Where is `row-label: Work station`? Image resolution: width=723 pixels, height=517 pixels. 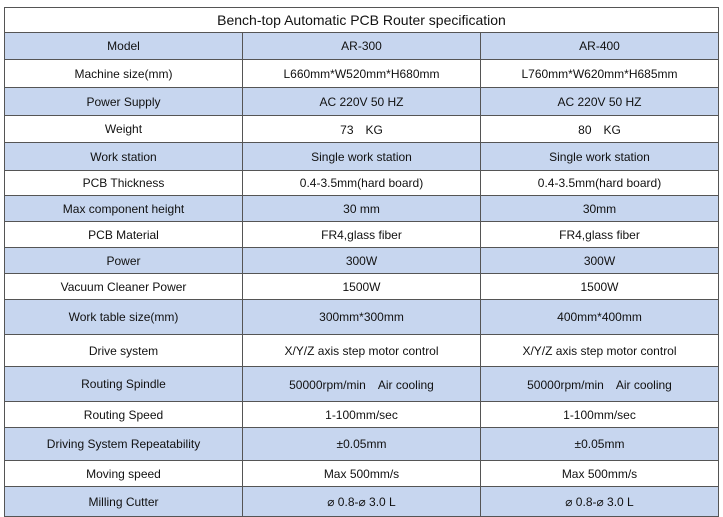
row-label: Work station is located at coordinates (123, 156).